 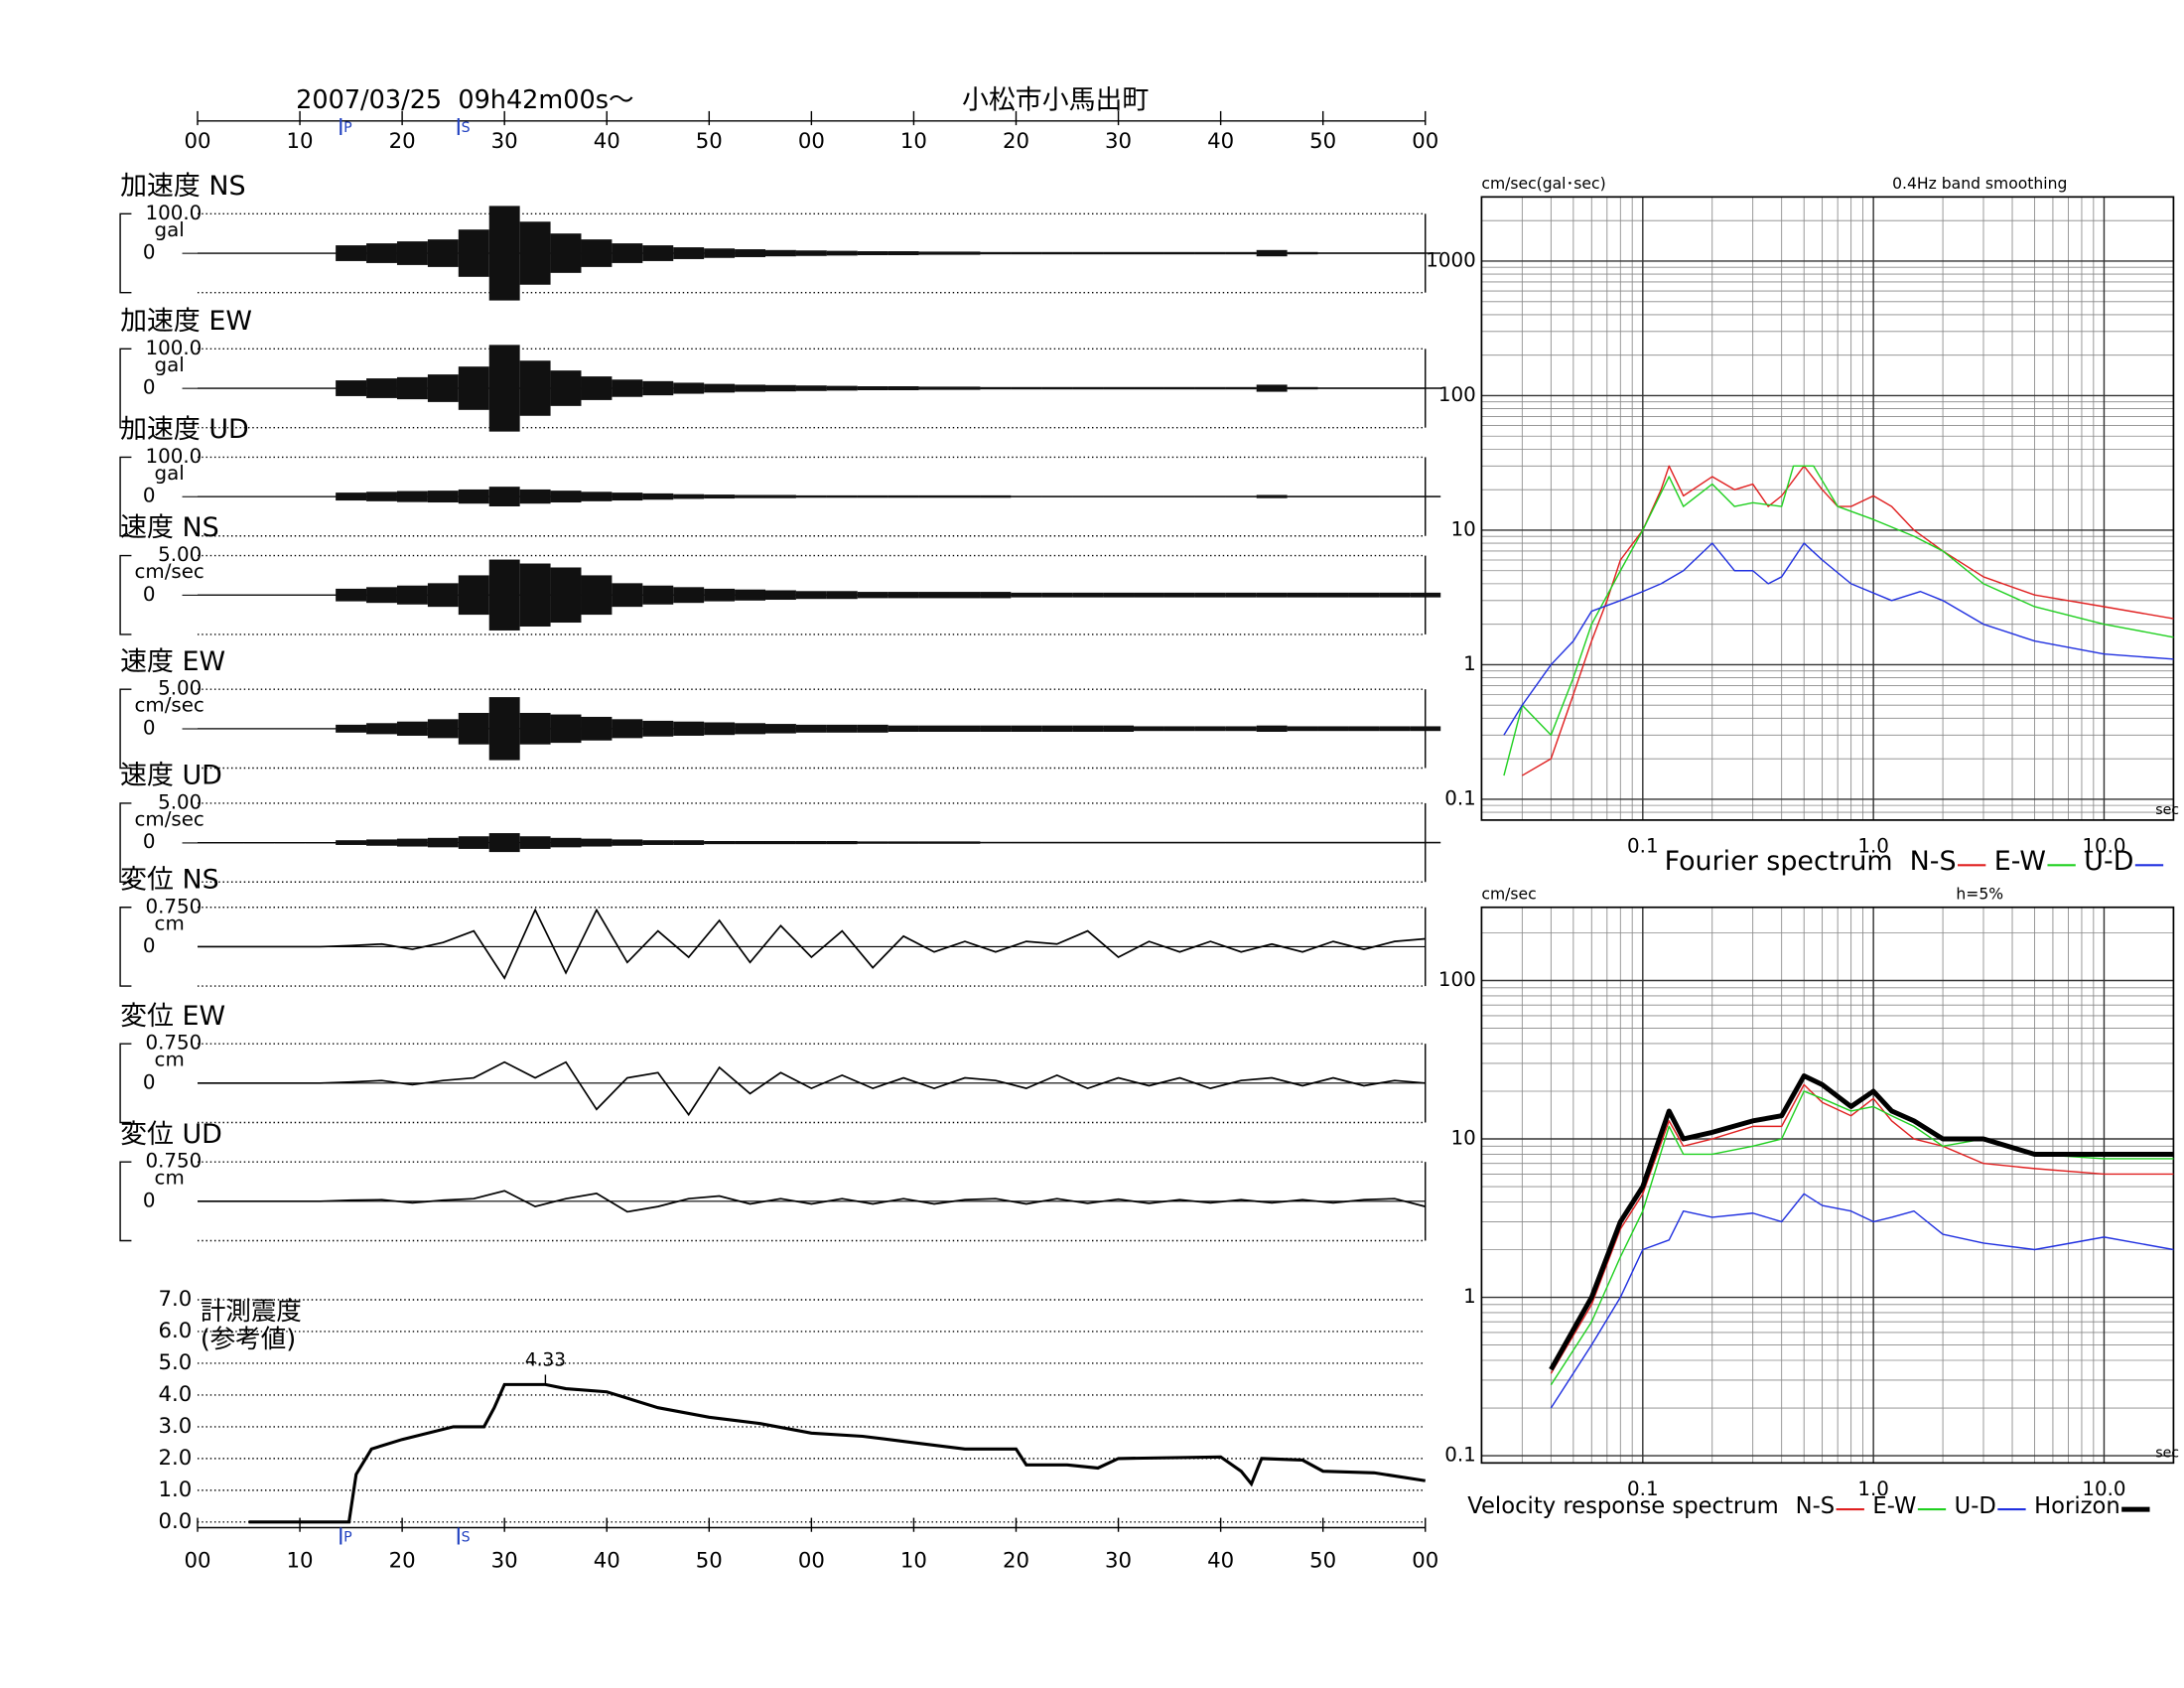 I want to click on x-tick-label: 30, so click(x=1118, y=1561).